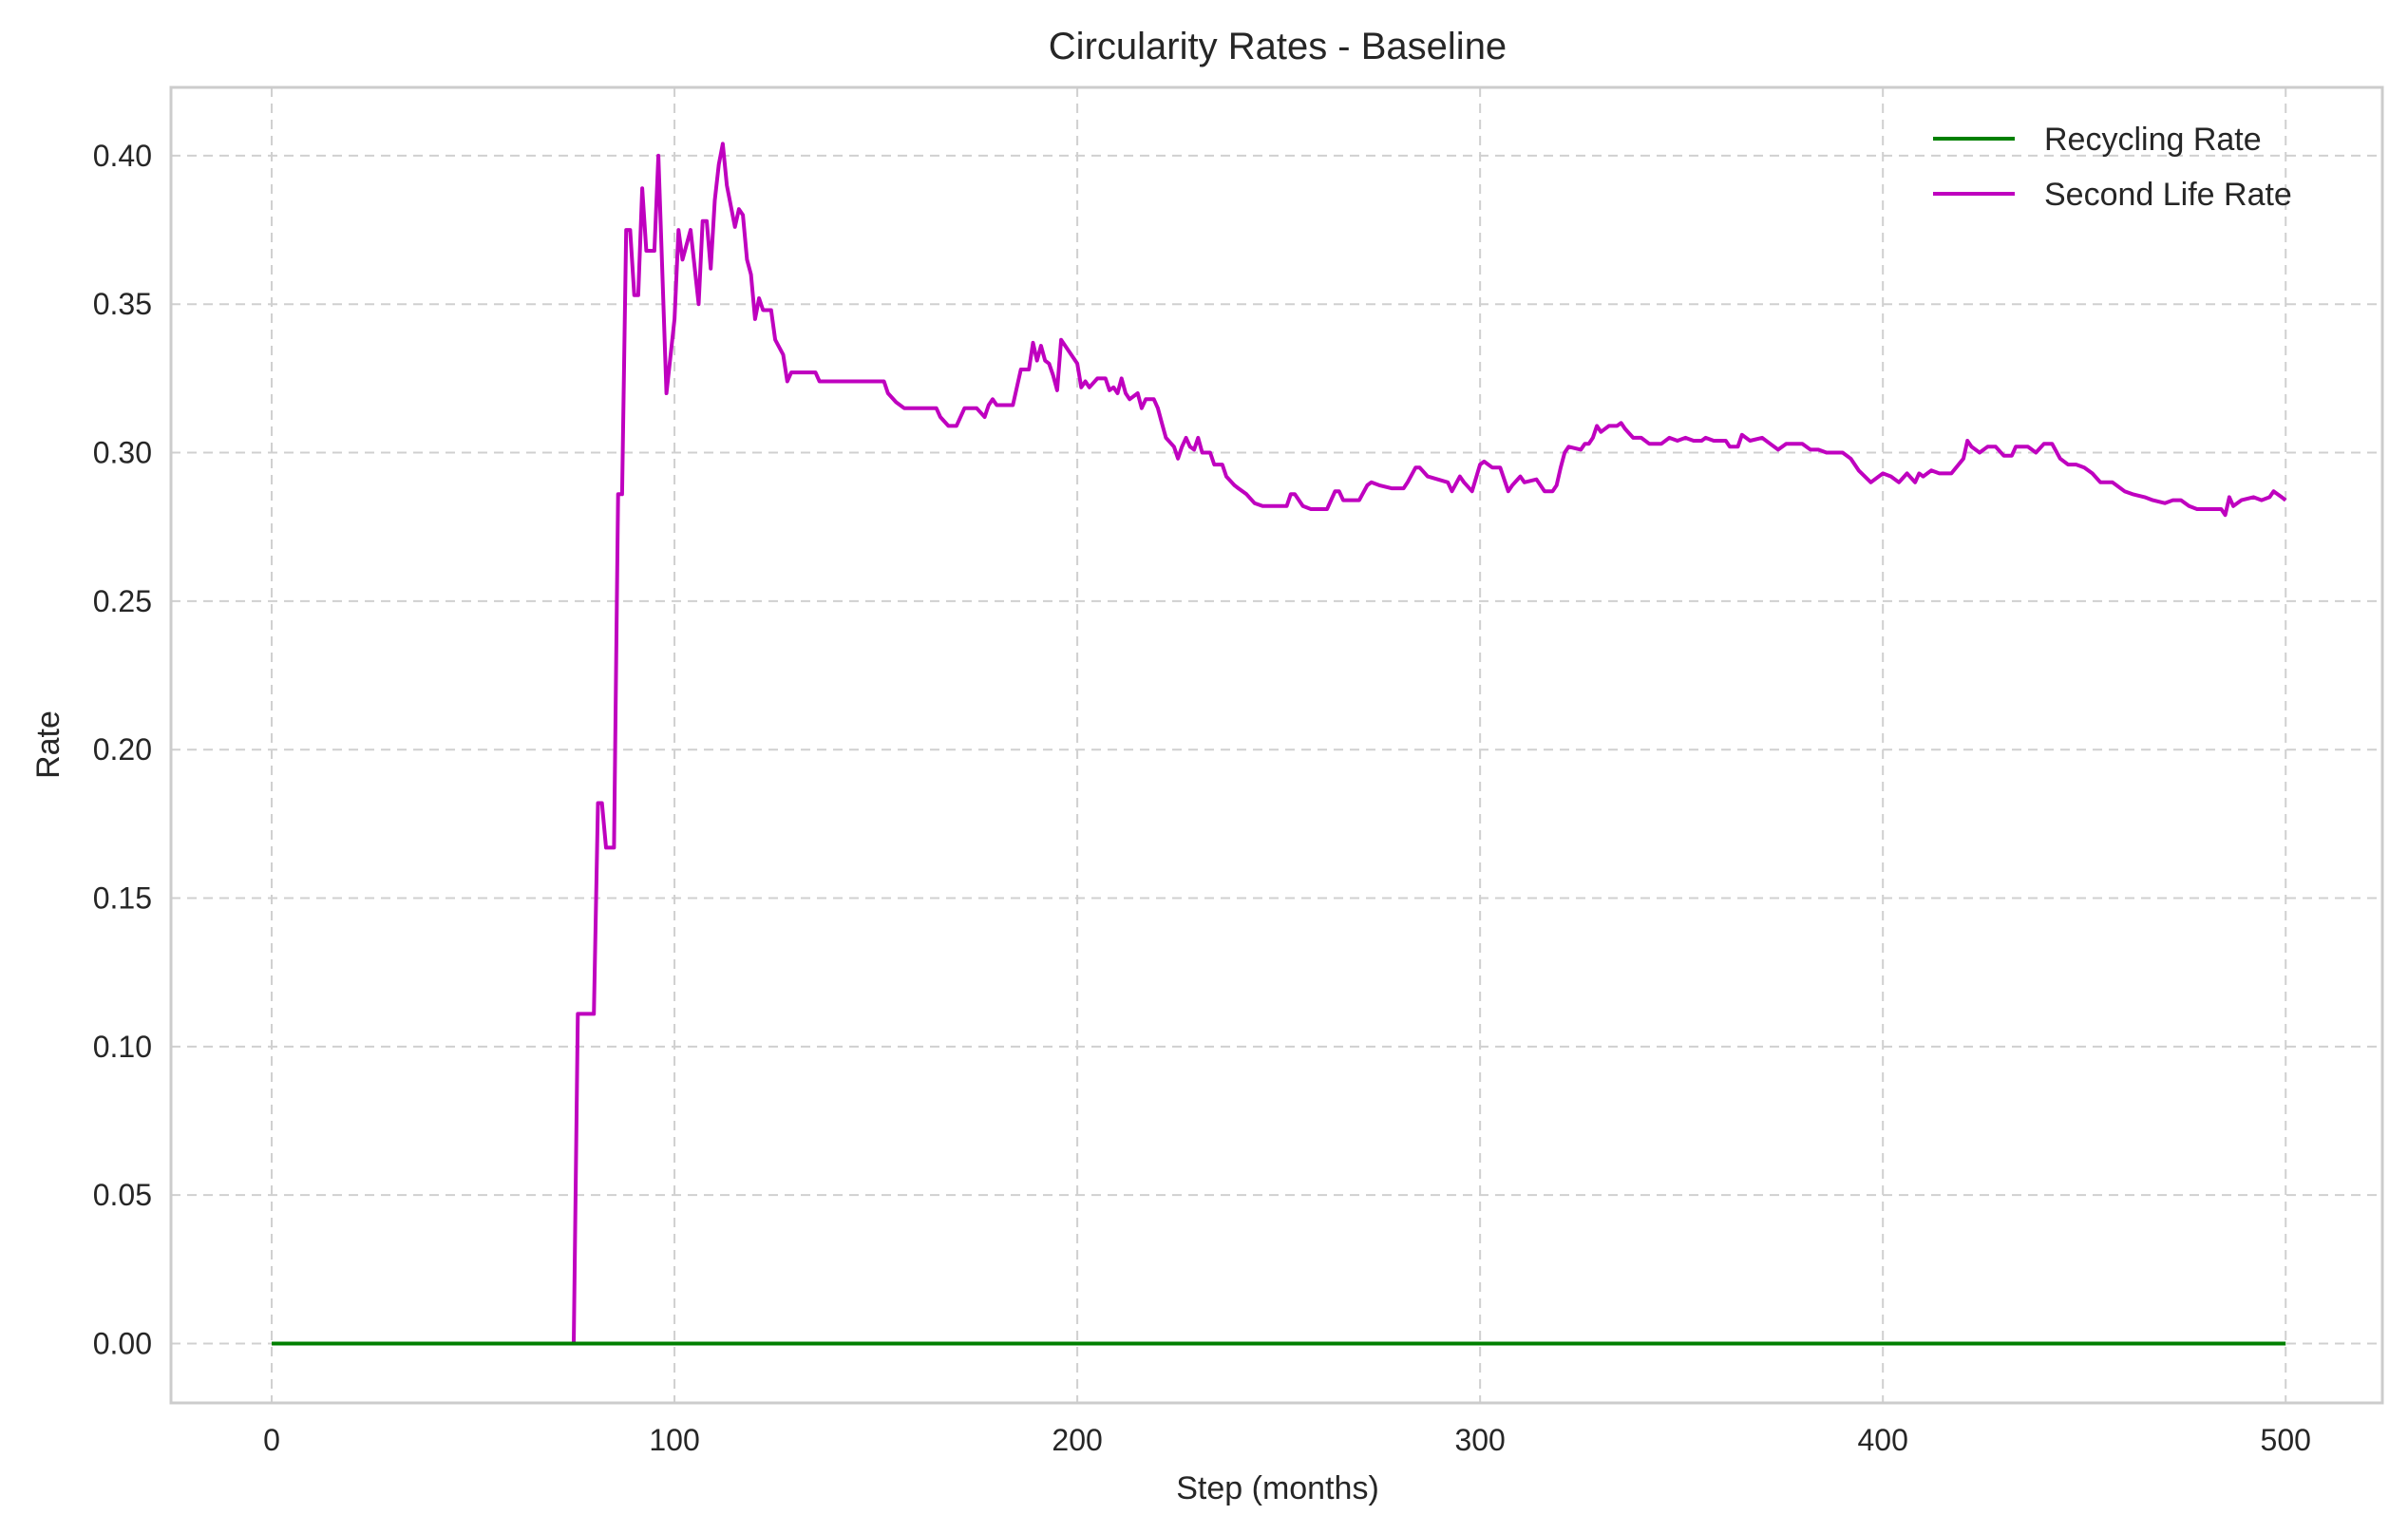 The width and height of the screenshot is (2408, 1534). Describe the element at coordinates (122, 749) in the screenshot. I see `y-tick-label: 0.20` at that location.